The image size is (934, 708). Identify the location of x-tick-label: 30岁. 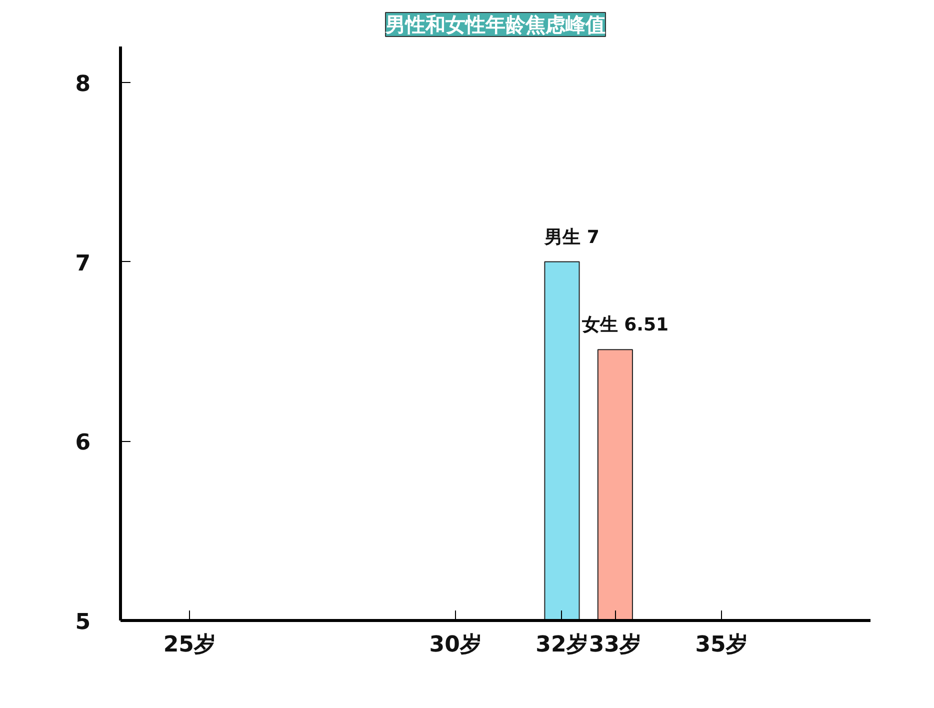
(455, 645).